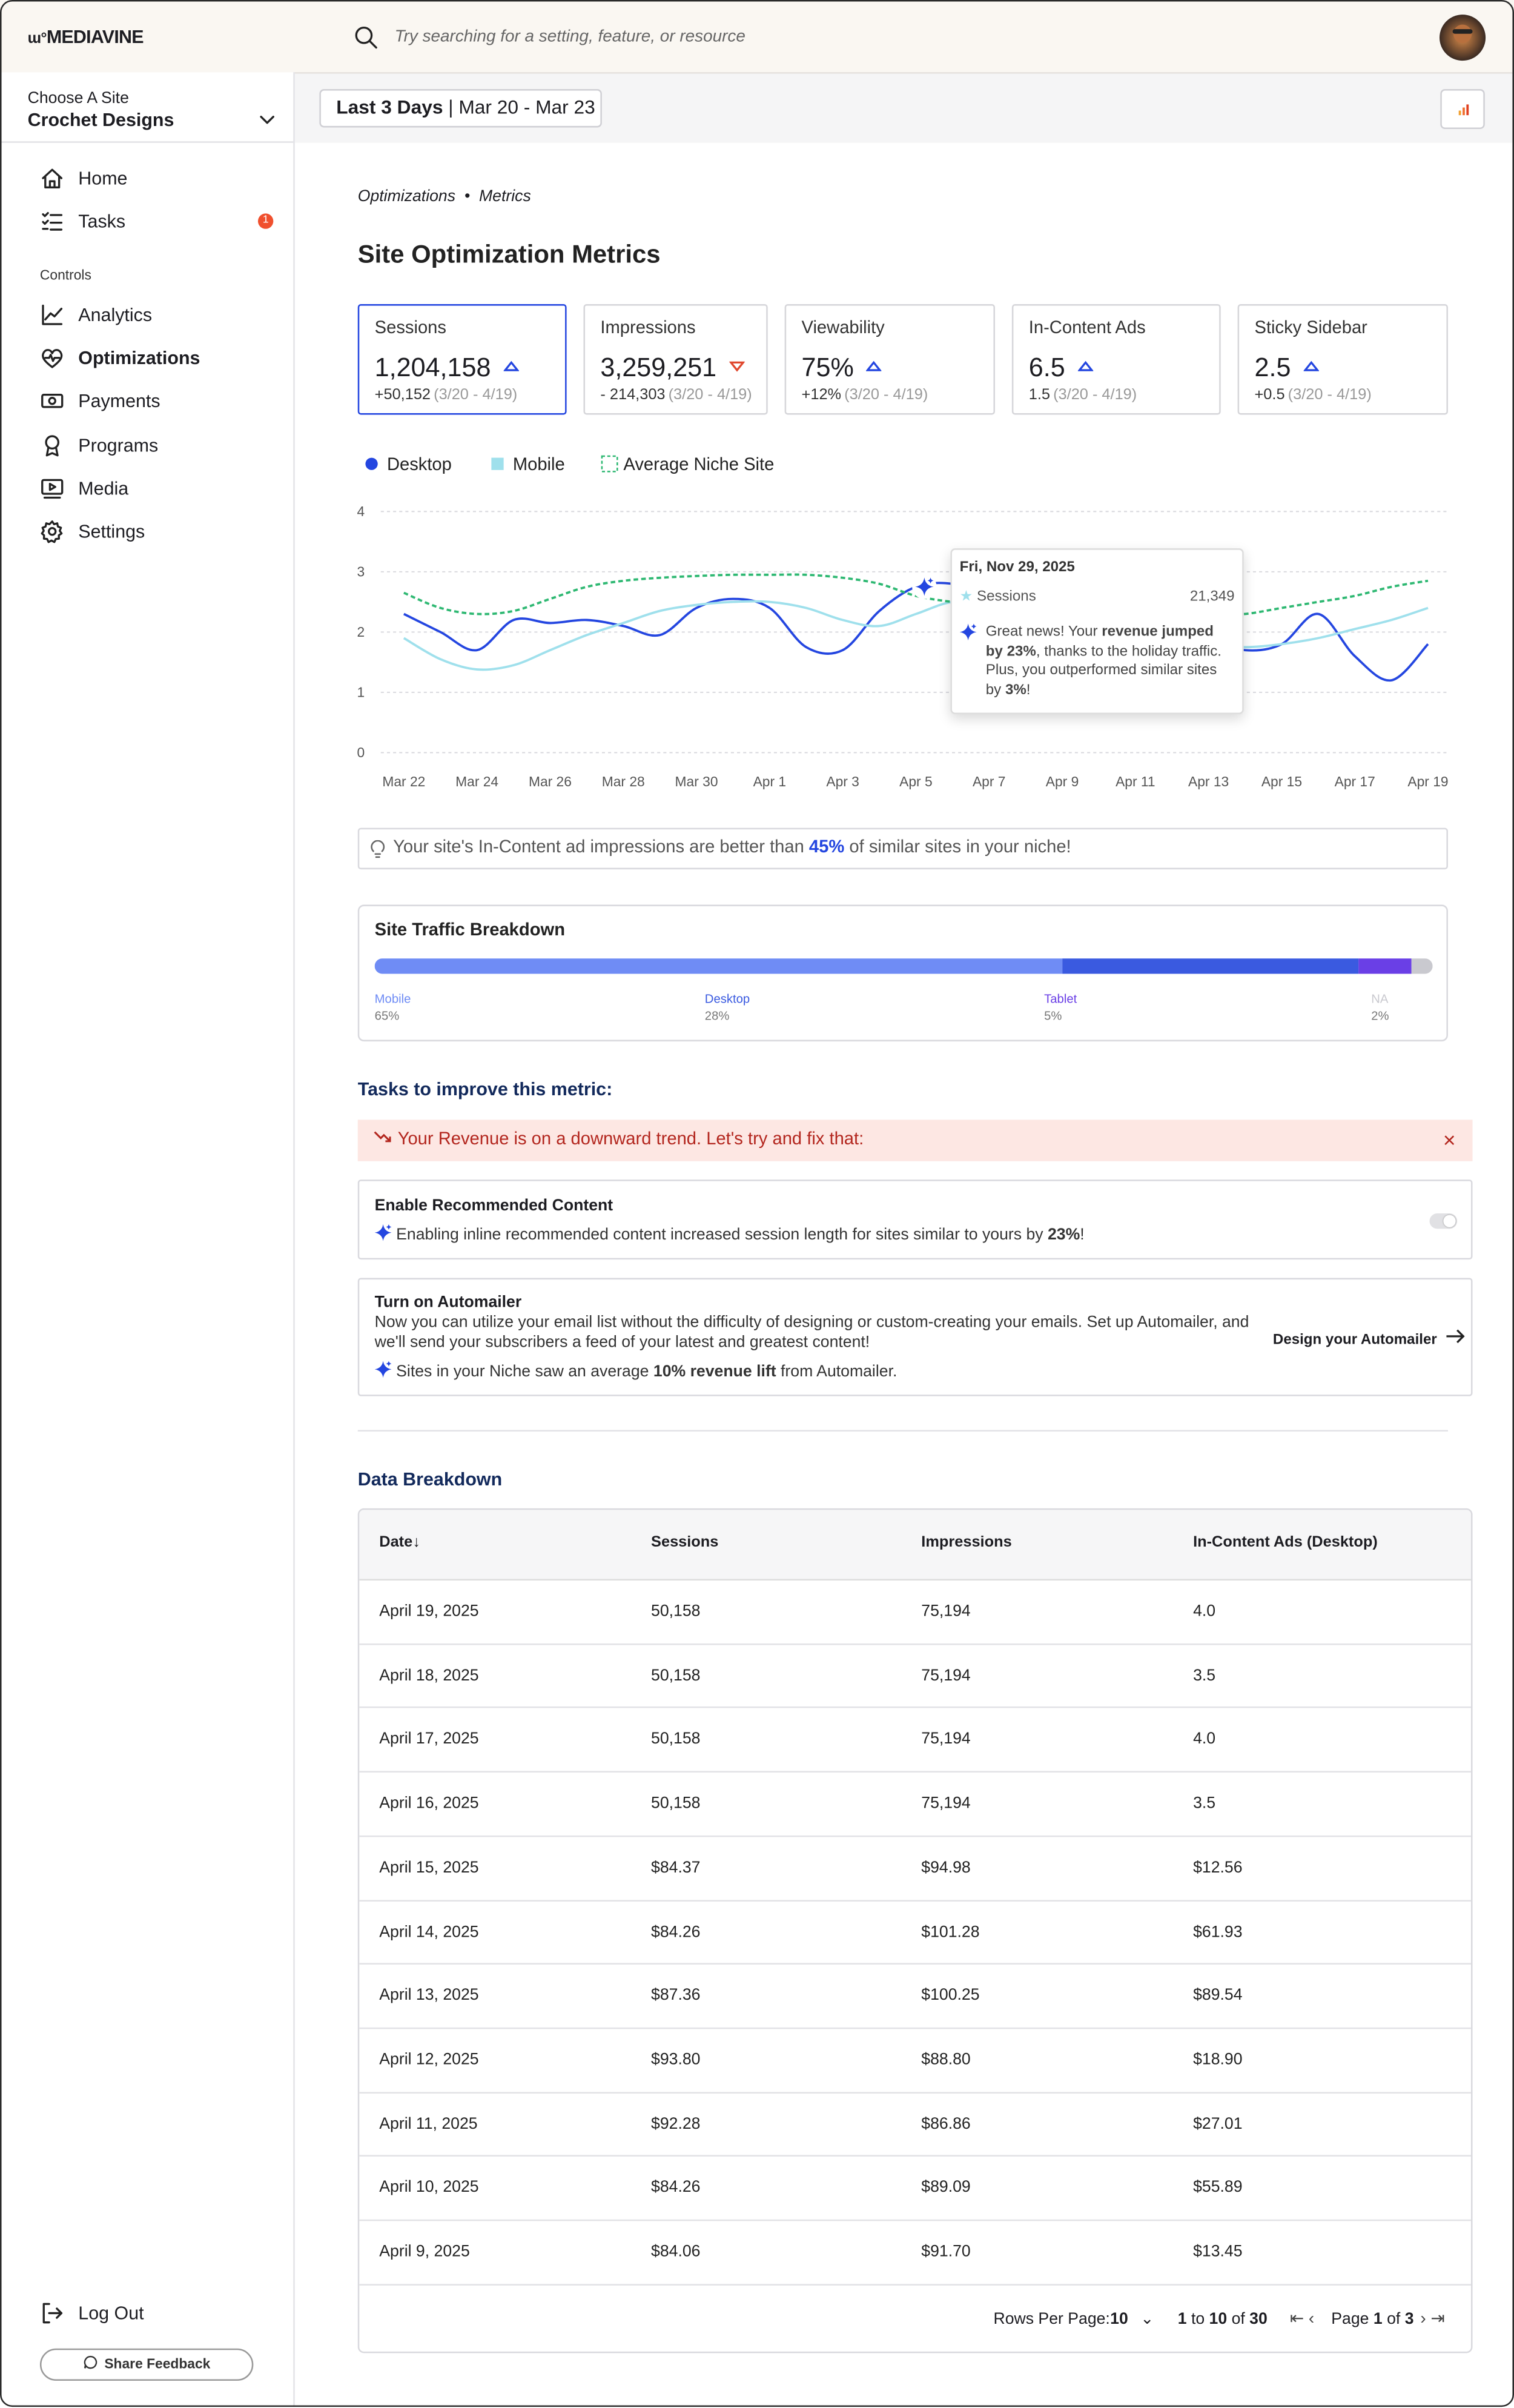 This screenshot has height=2408, width=1514. Describe the element at coordinates (821, 395) in the screenshot. I see `change: +12%` at that location.